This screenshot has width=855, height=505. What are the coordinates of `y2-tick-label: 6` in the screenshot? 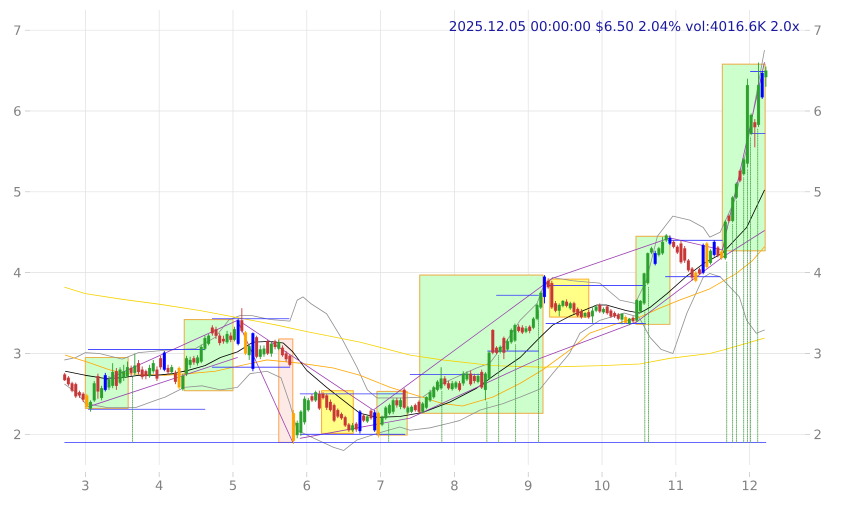 It's located at (817, 111).